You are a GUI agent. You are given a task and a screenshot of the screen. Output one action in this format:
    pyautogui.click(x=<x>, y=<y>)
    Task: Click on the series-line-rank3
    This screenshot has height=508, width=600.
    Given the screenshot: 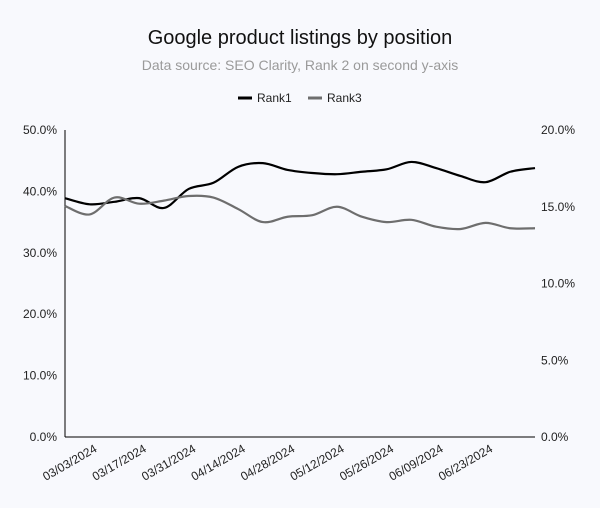 What is the action you would take?
    pyautogui.click(x=300, y=212)
    